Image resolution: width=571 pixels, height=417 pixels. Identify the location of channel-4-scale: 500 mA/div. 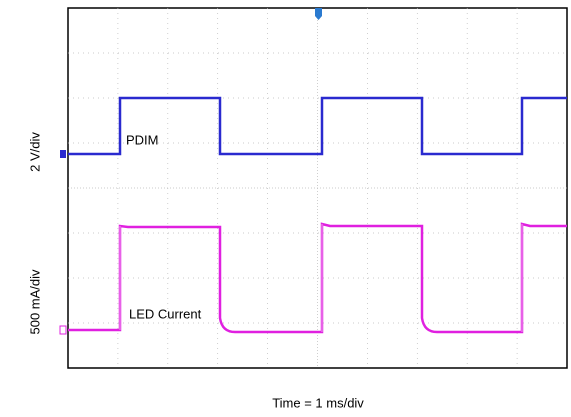
(34, 302).